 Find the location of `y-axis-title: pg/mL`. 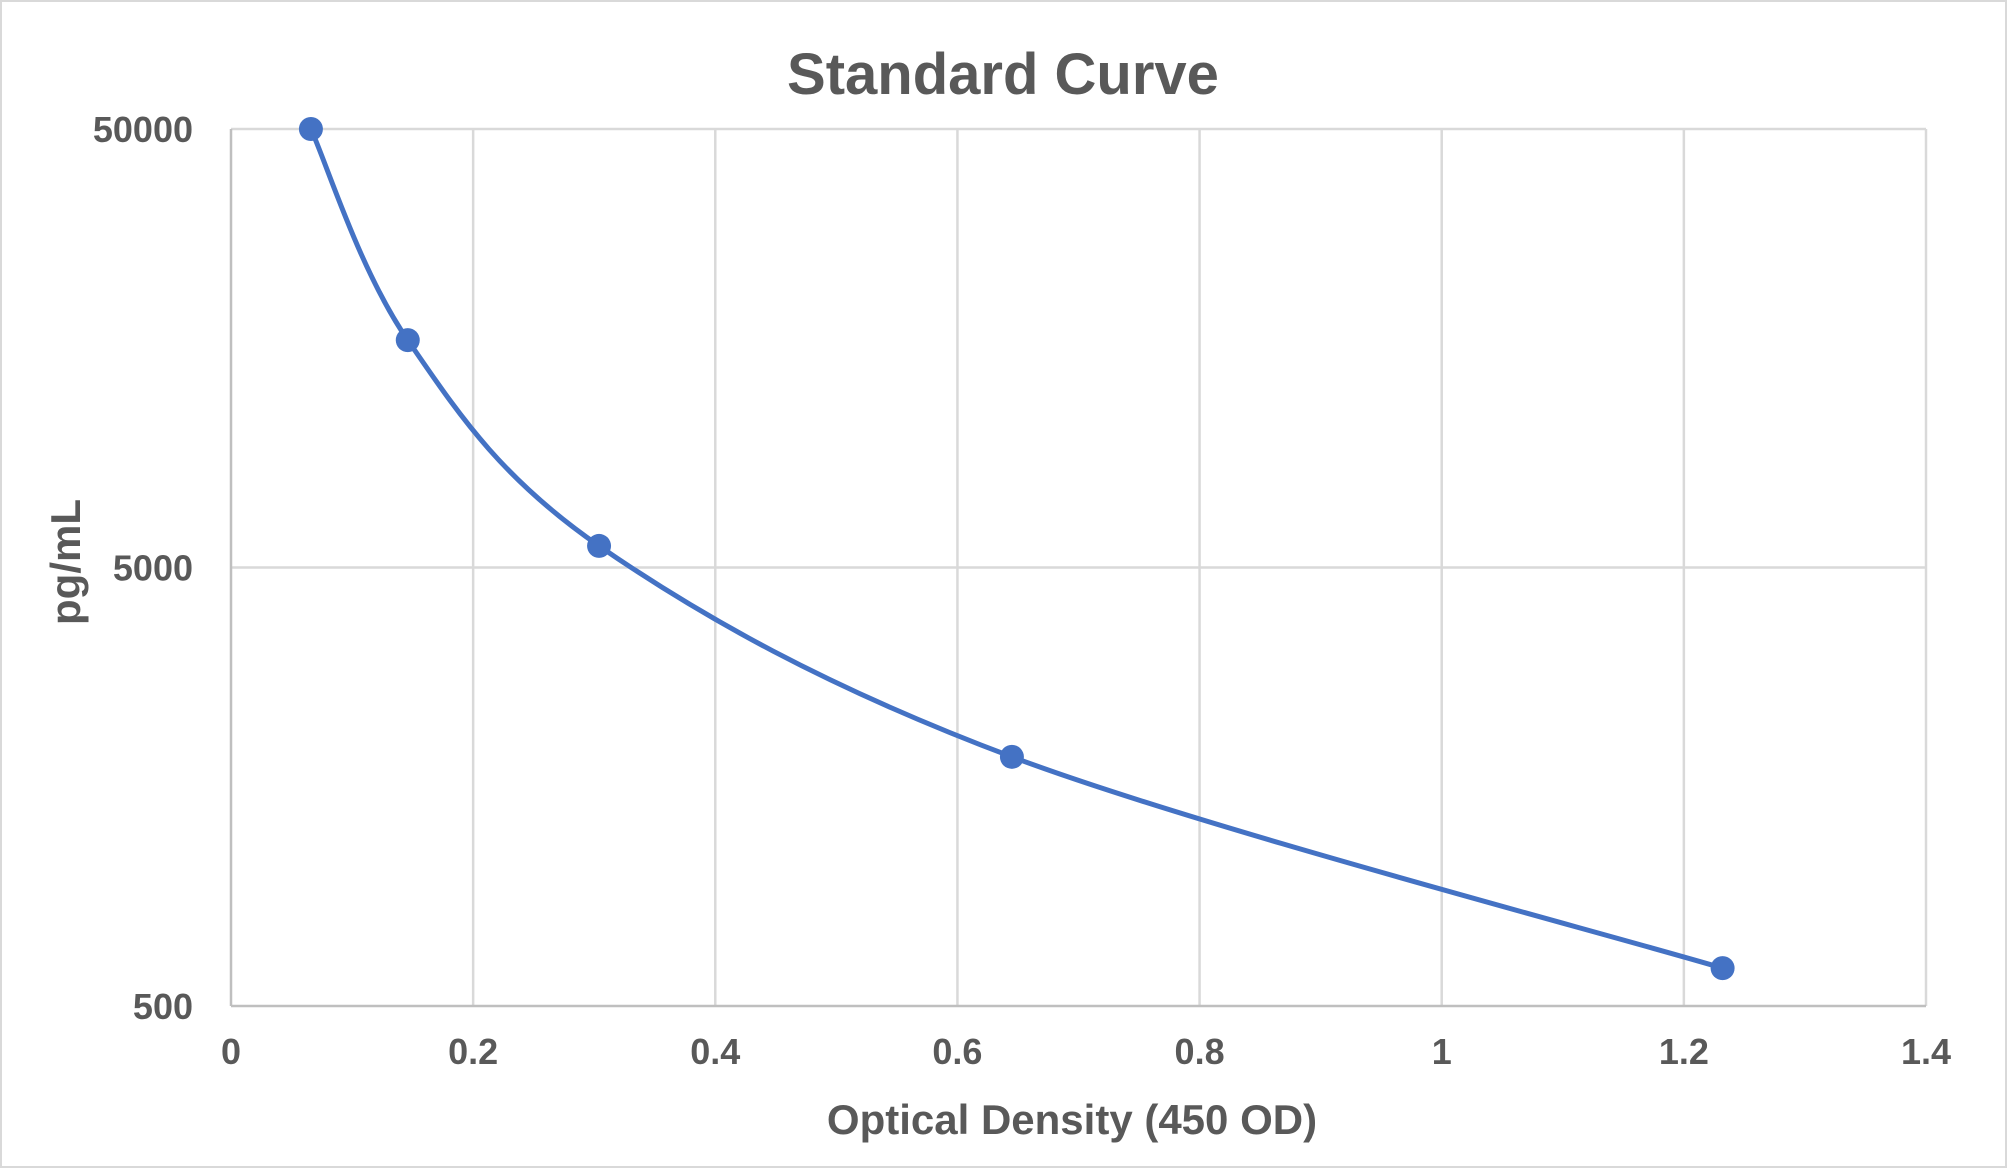

y-axis-title: pg/mL is located at coordinates (65, 562).